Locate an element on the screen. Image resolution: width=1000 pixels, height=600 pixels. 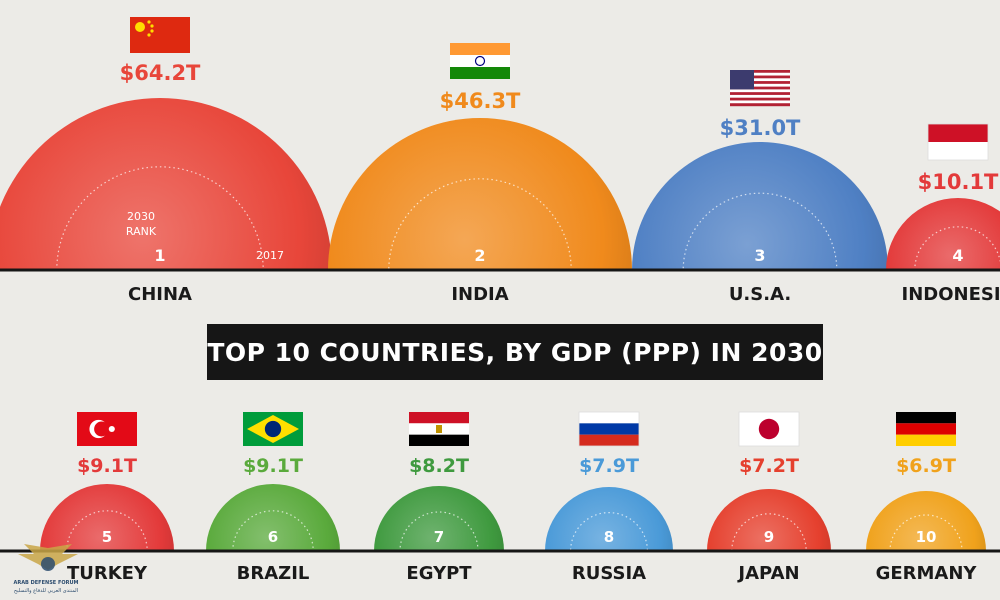
value-label: $8.2T is located at coordinates (439, 466).